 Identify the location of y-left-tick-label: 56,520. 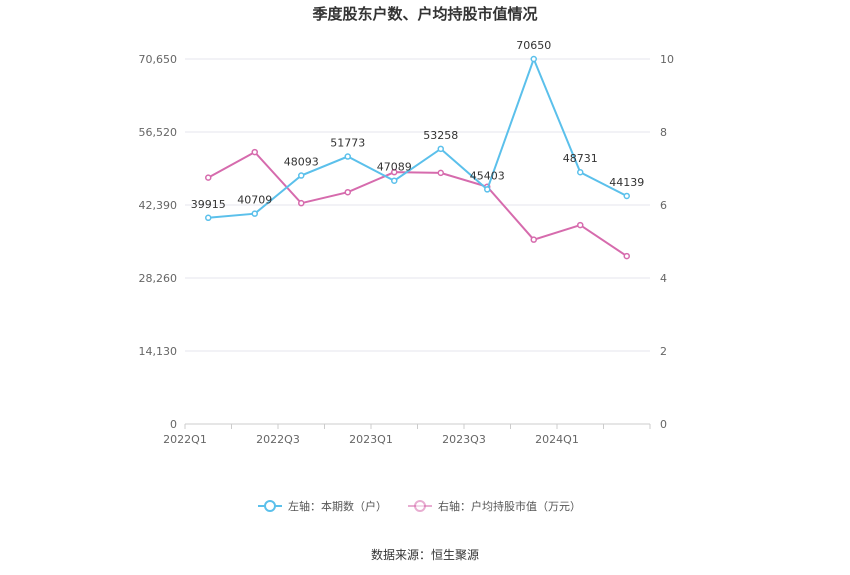
(158, 132).